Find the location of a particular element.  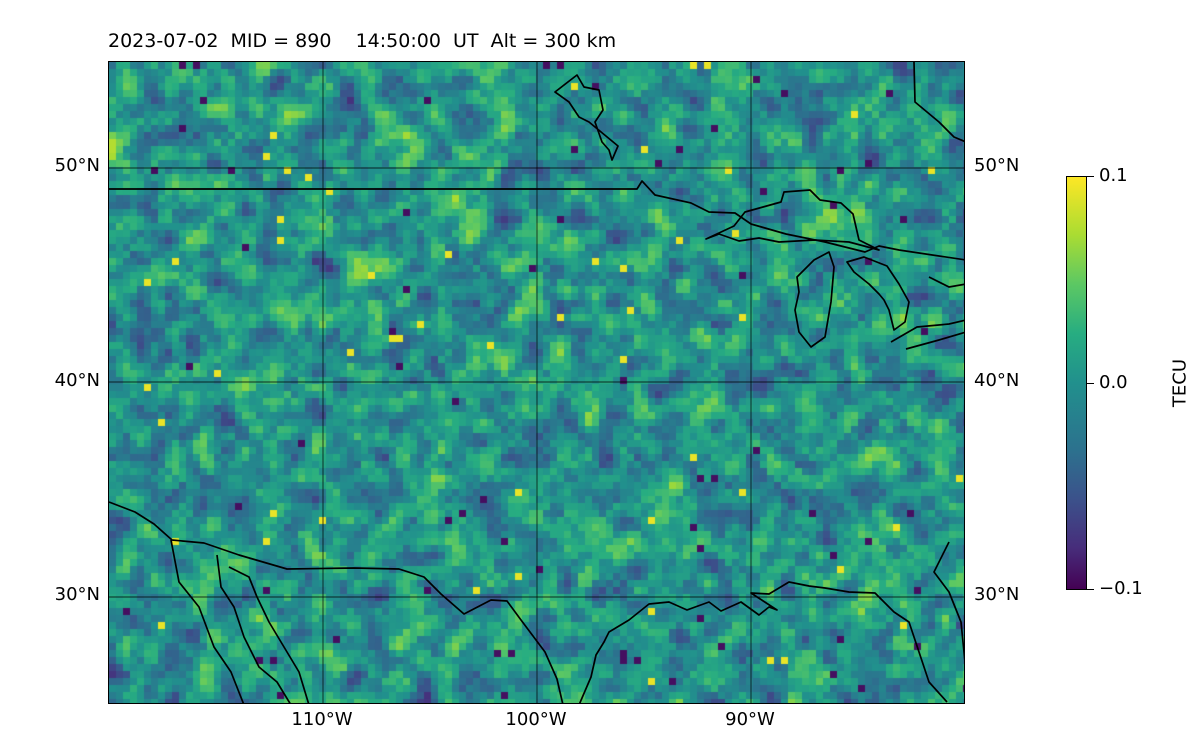

colorbar-tick-bottom is located at coordinates (1090, 590).